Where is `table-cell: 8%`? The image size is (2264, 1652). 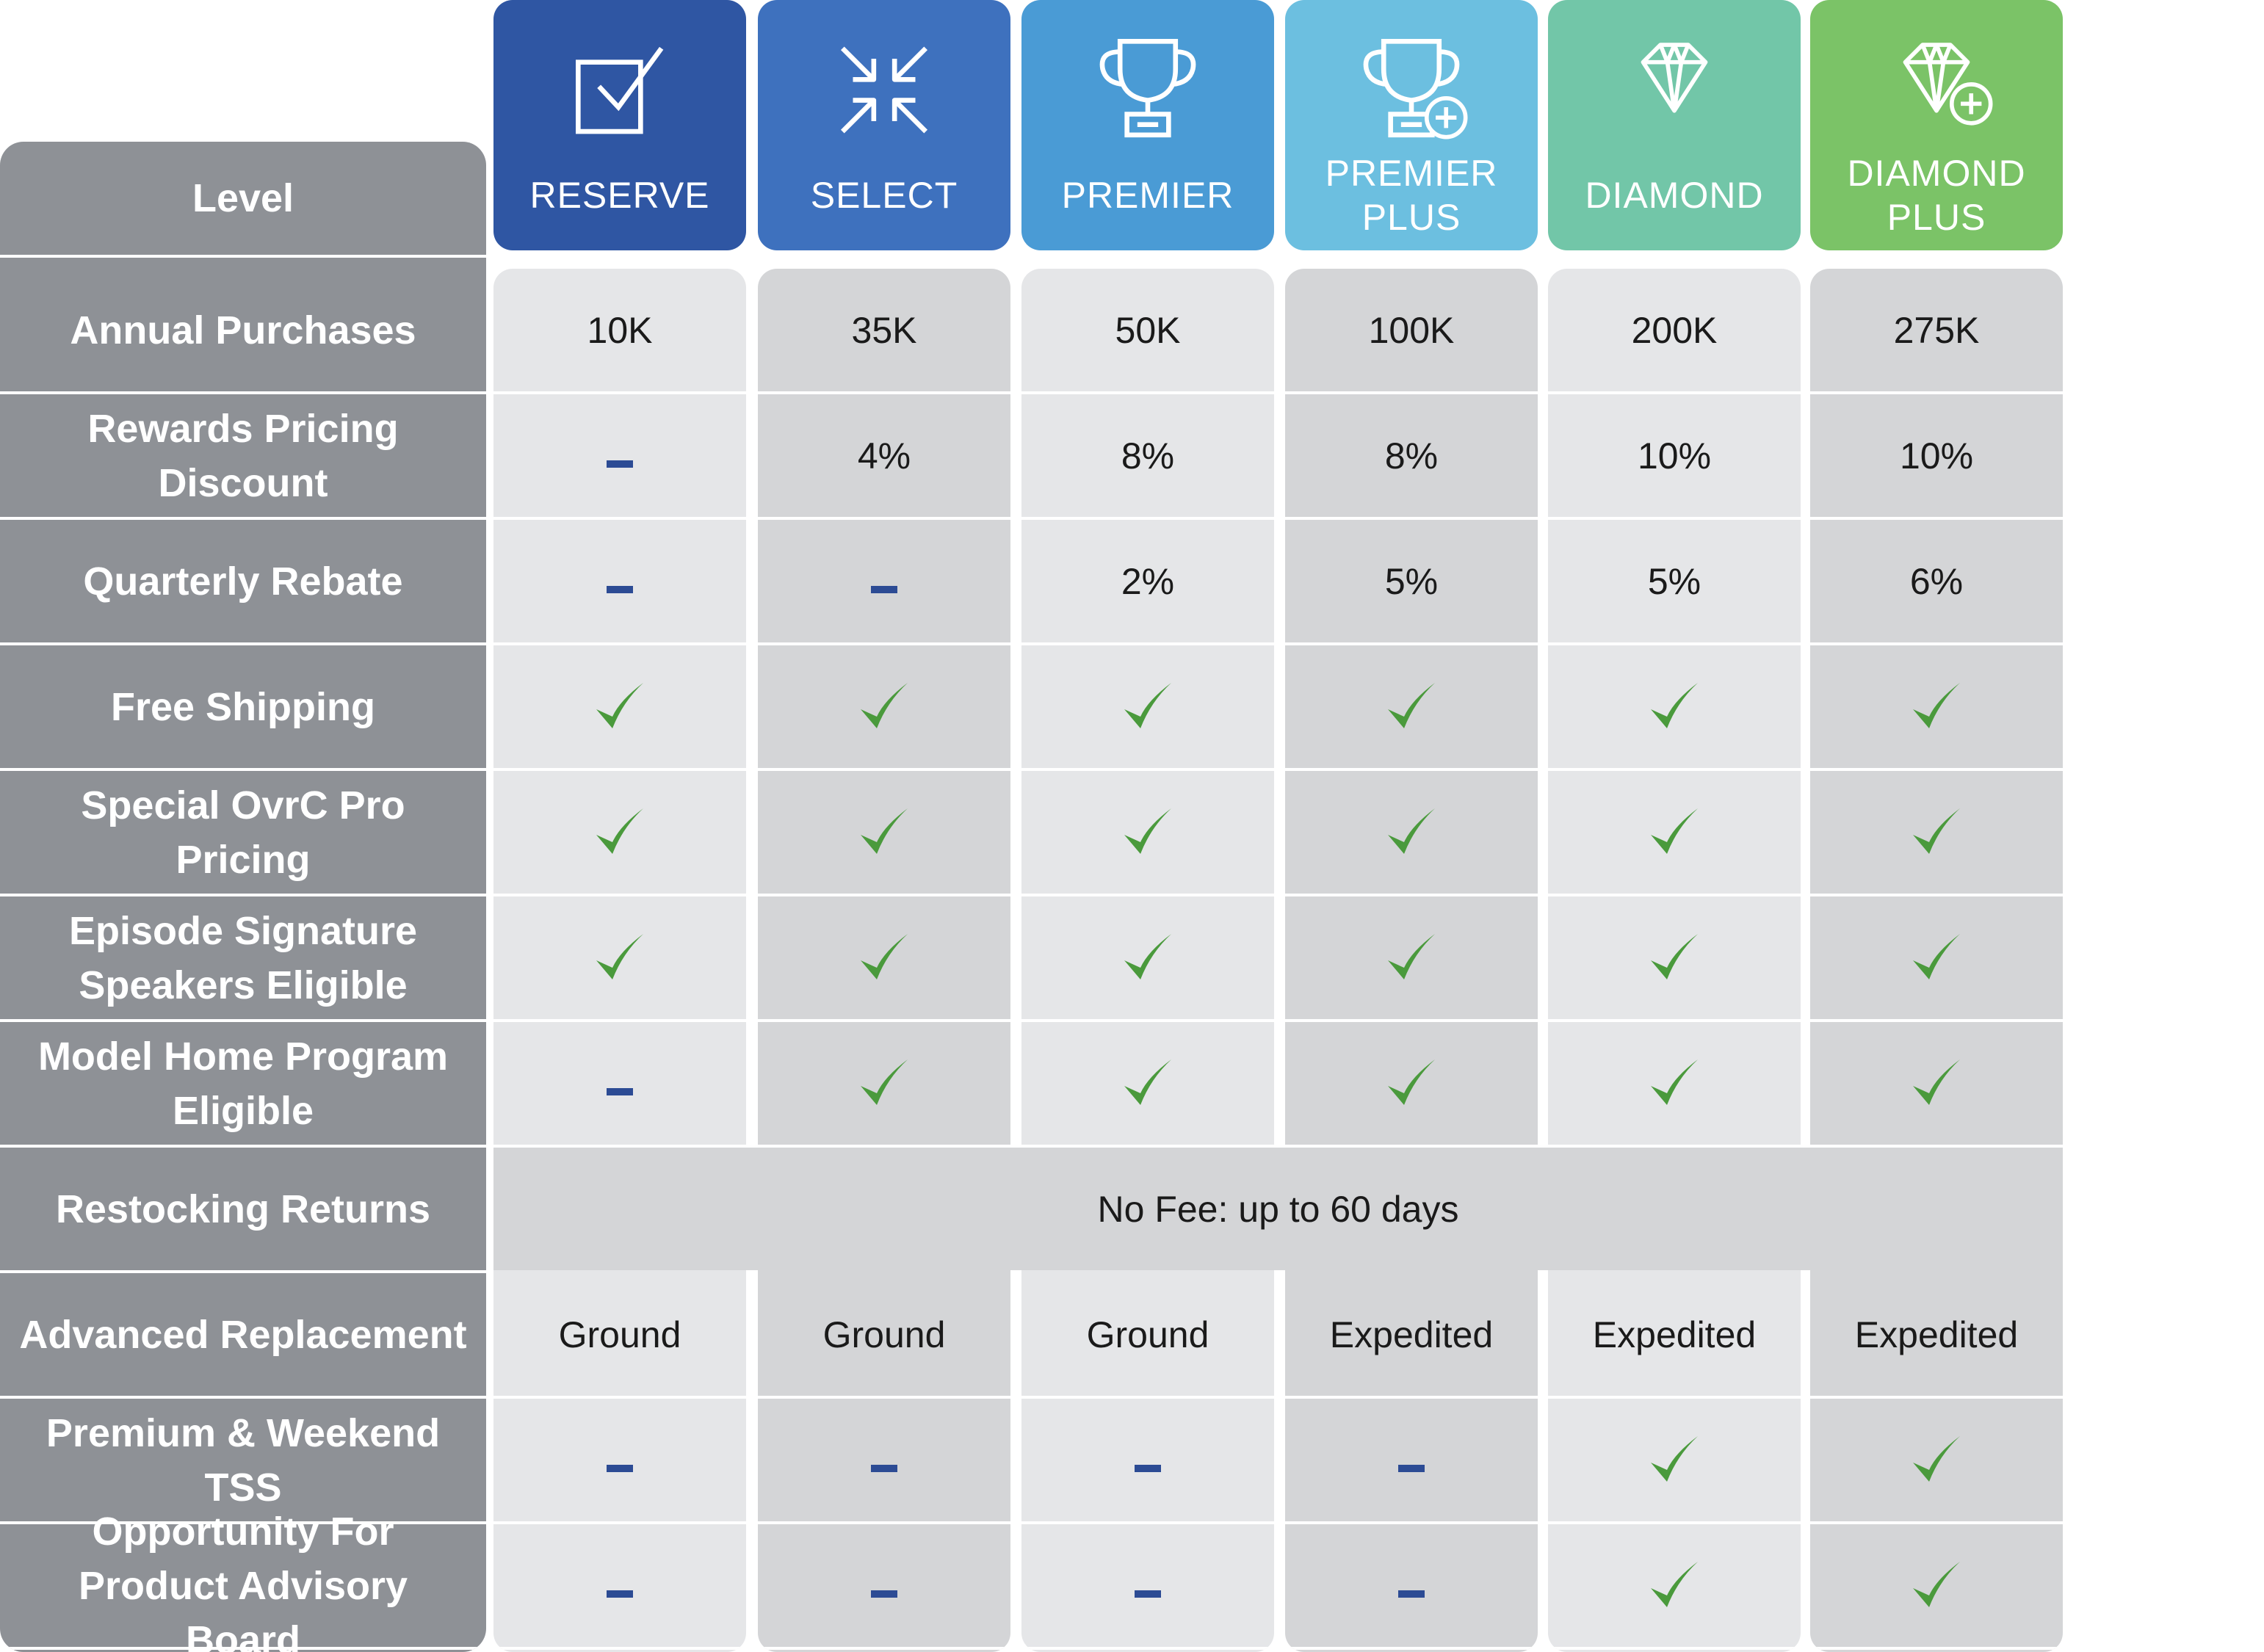 table-cell: 8% is located at coordinates (1147, 457).